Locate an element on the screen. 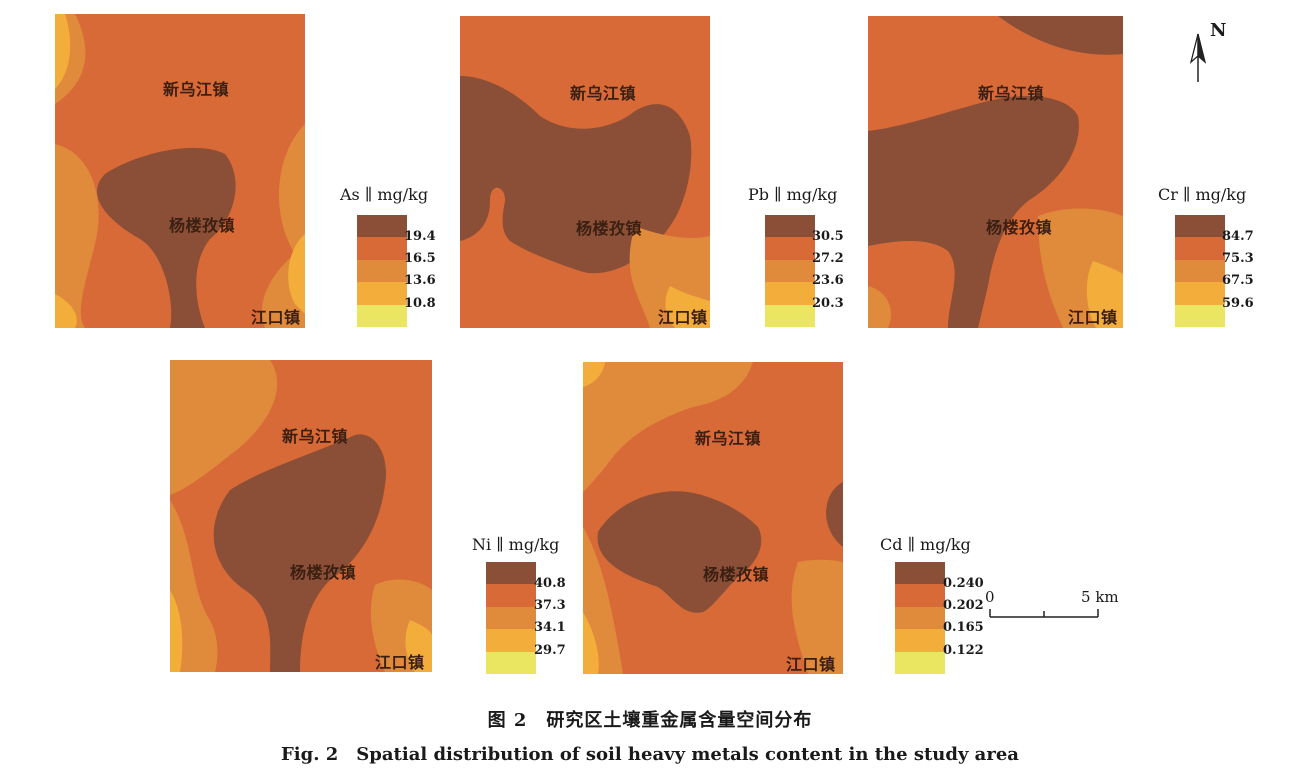 The width and height of the screenshot is (1300, 775). map-cd: 新乌江镇 杨楼孜镇 江口镇 is located at coordinates (713, 518).